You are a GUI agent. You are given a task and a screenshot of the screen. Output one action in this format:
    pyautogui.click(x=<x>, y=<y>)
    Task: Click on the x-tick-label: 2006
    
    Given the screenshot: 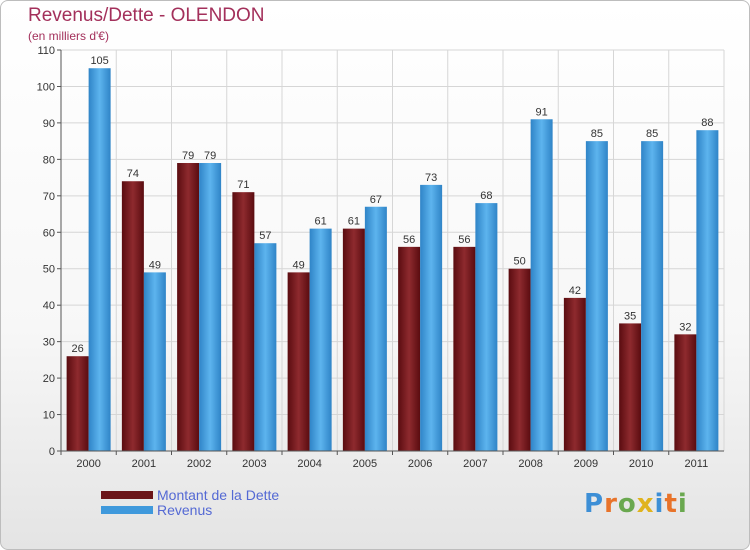 What is the action you would take?
    pyautogui.click(x=420, y=464)
    